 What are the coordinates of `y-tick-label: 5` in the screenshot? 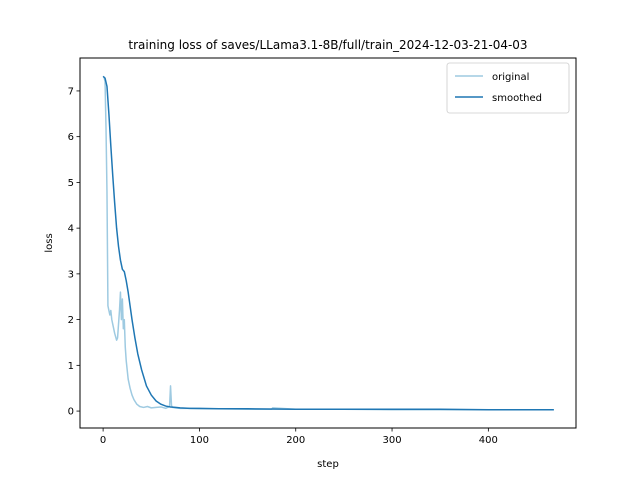 It's located at (71, 183).